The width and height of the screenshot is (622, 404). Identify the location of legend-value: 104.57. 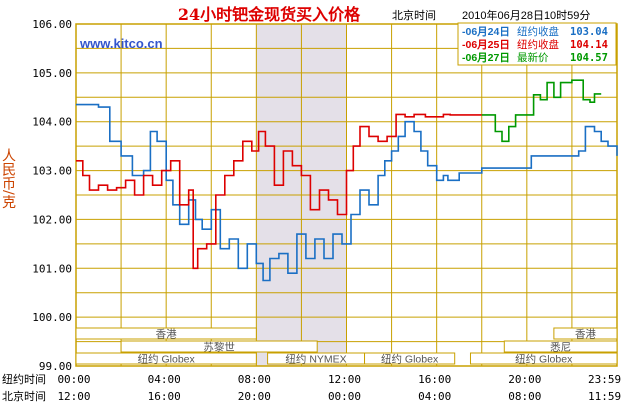
(589, 58).